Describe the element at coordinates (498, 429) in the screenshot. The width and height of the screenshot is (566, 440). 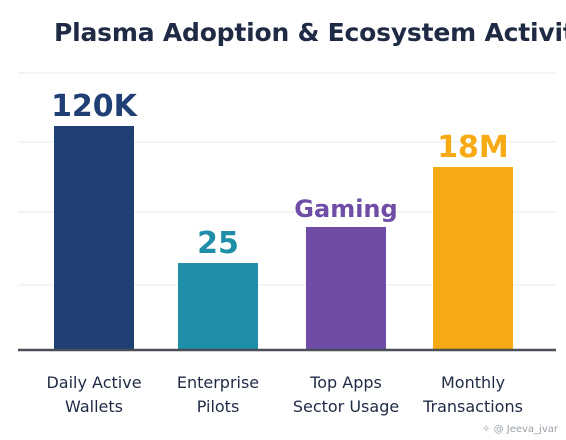
I see `at-icon: @` at that location.